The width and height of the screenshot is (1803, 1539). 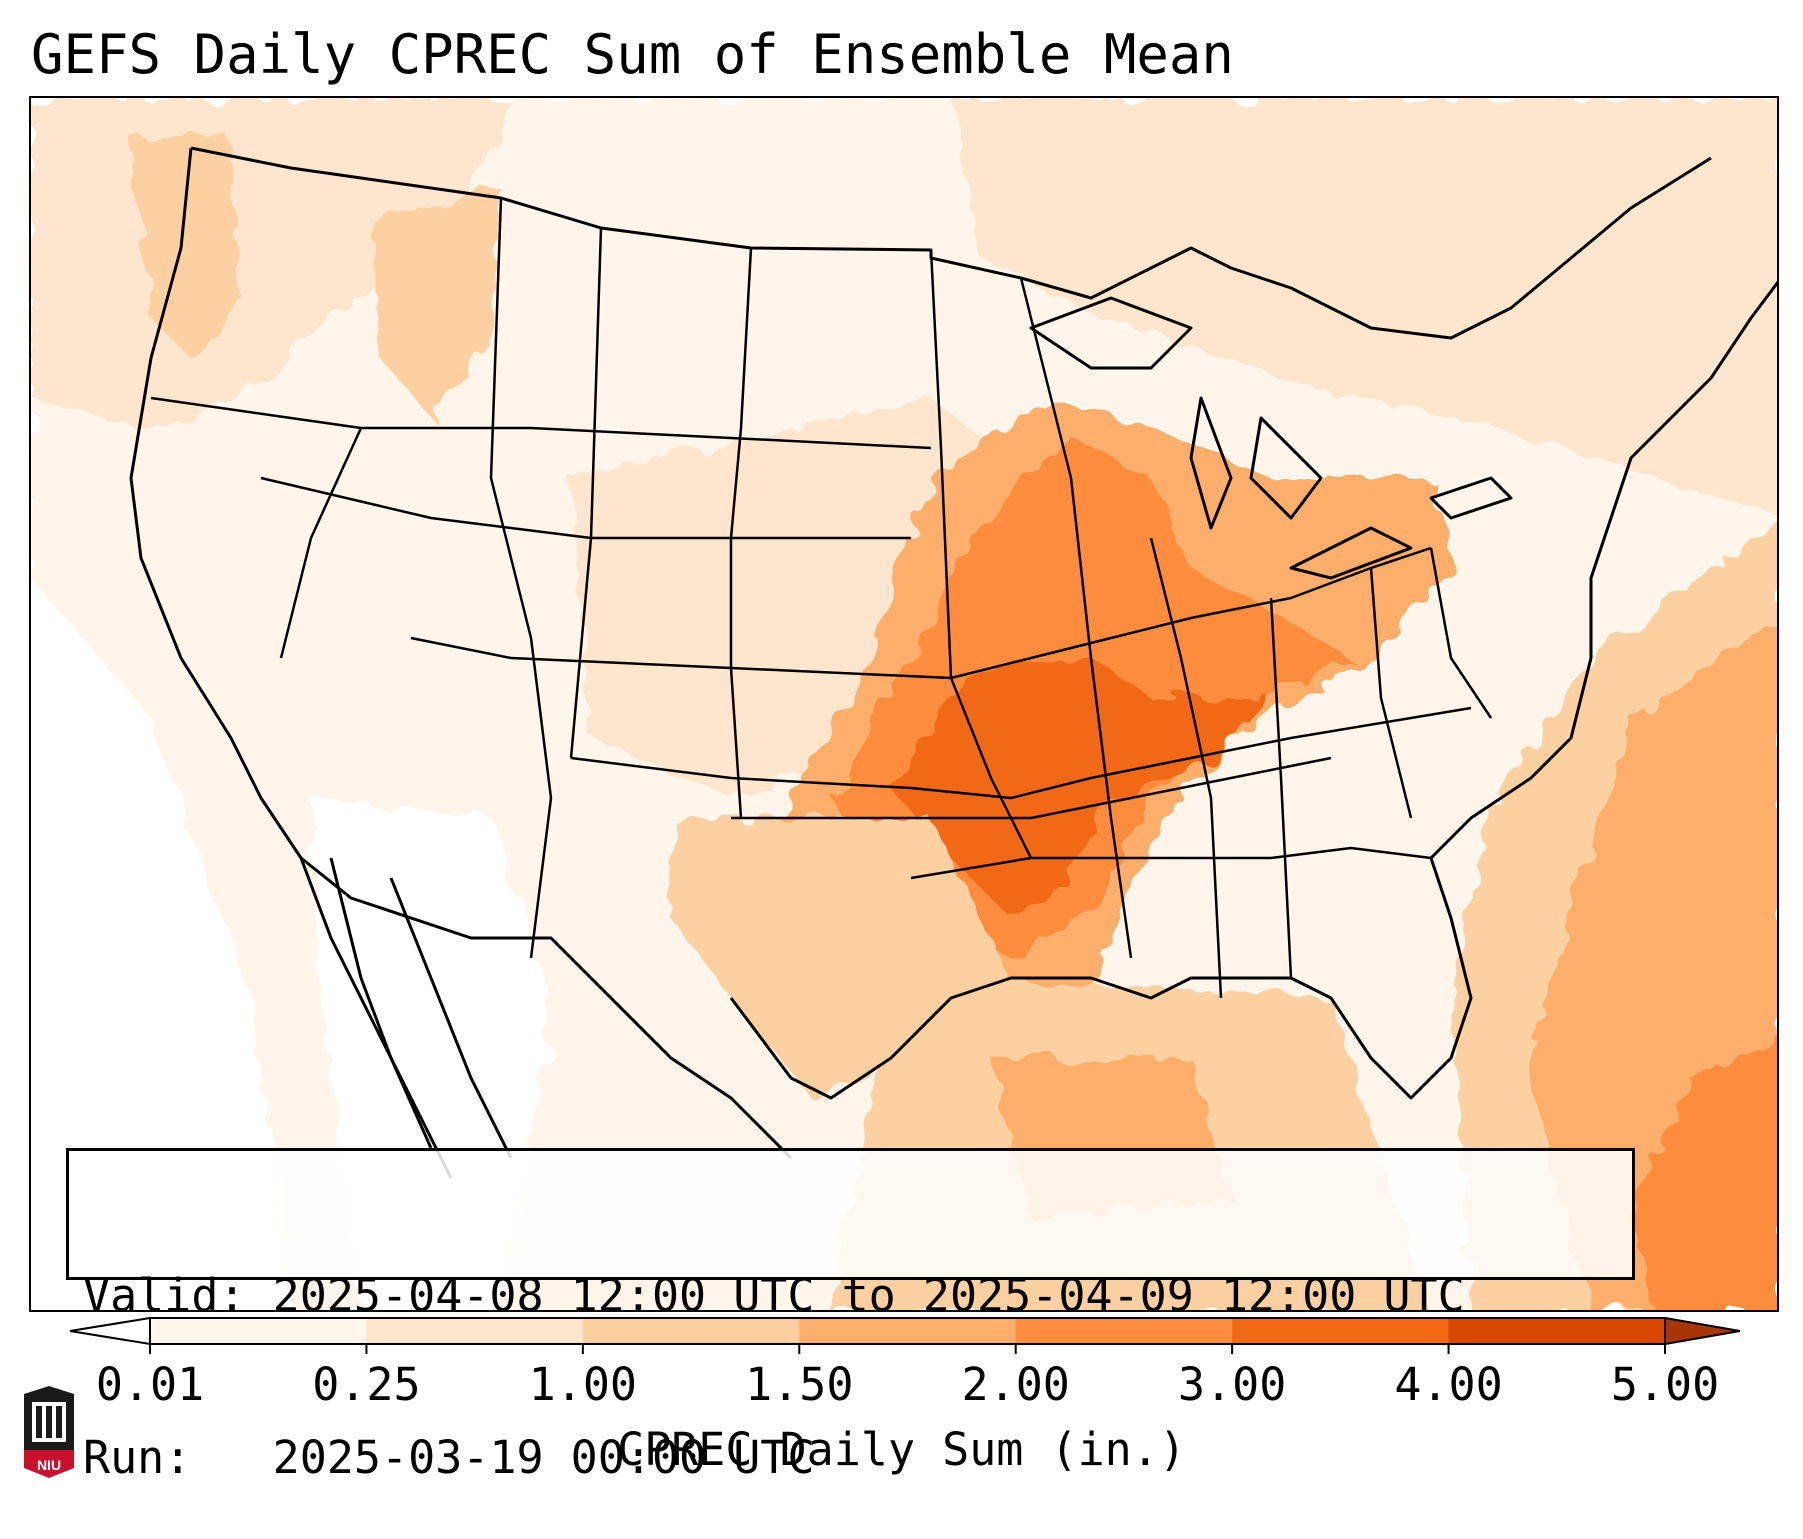 What do you see at coordinates (901, 1449) in the screenshot?
I see `colorbar-label: CPREC Daily Sum (in.)` at bounding box center [901, 1449].